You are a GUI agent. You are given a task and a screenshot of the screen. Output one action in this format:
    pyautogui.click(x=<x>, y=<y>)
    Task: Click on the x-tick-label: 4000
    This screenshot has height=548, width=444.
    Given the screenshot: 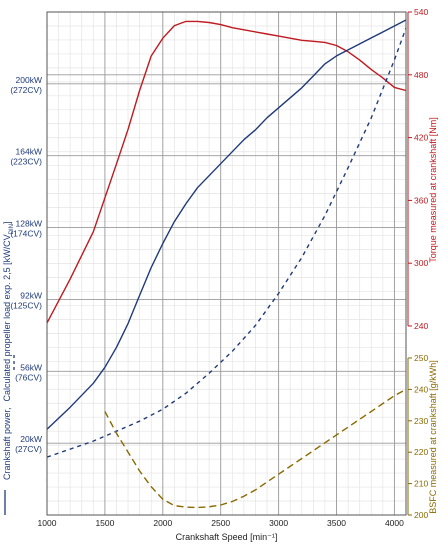 What is the action you would take?
    pyautogui.click(x=394, y=523)
    